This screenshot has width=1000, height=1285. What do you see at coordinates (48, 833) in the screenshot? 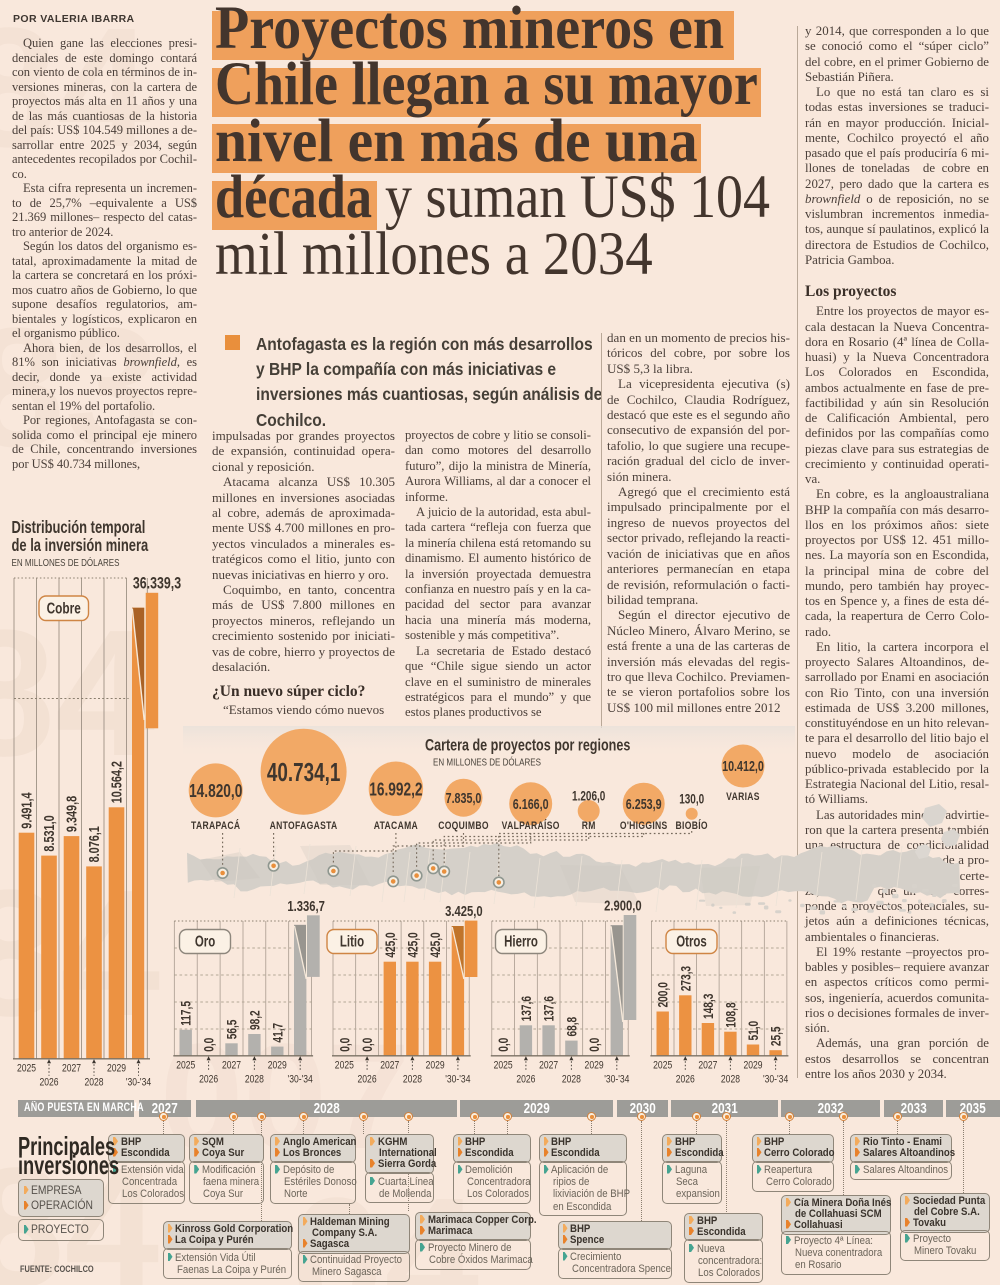
I see `svg-text: 8.531,0` at bounding box center [48, 833].